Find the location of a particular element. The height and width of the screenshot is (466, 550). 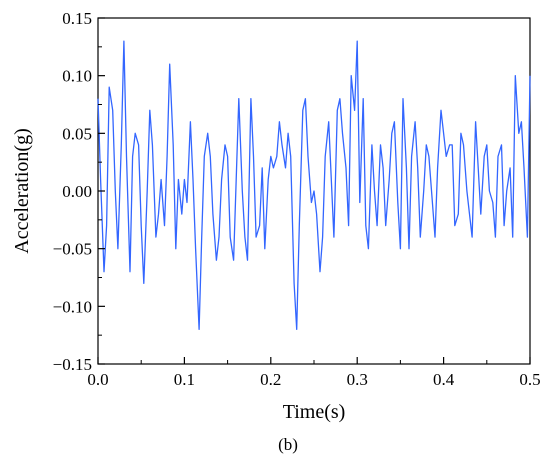

y-tick-label: −0.15 is located at coordinates (72, 364).